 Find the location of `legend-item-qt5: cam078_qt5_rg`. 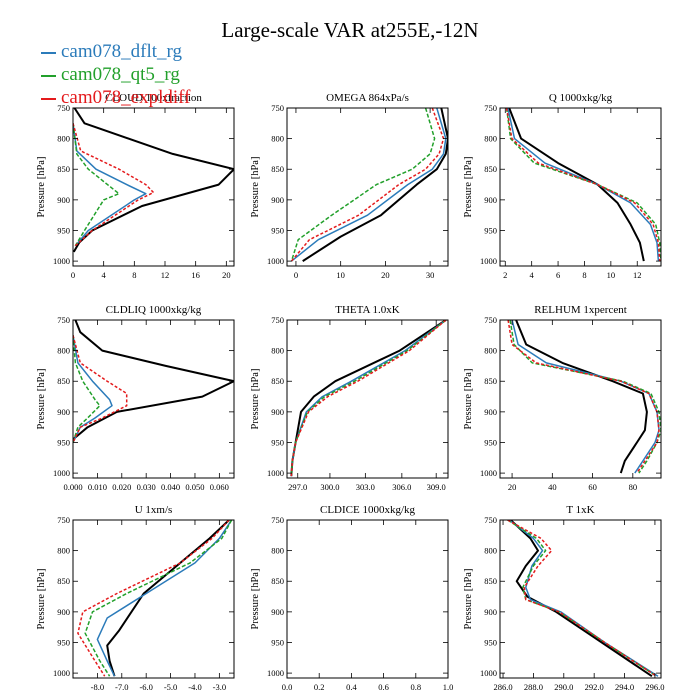

legend-item-qt5: cam078_qt5_rg is located at coordinates (110, 75).